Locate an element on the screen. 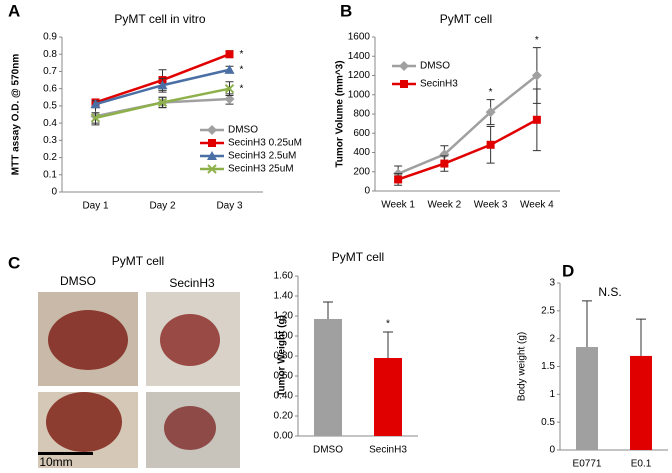 The width and height of the screenshot is (672, 473). y-tick-label: 1.00 is located at coordinates (284, 336).